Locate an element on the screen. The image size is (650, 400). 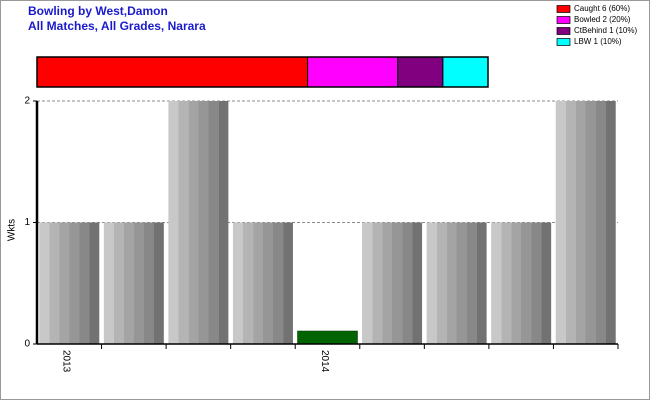
legend-label: Bowled 2 (20%) is located at coordinates (602, 19).